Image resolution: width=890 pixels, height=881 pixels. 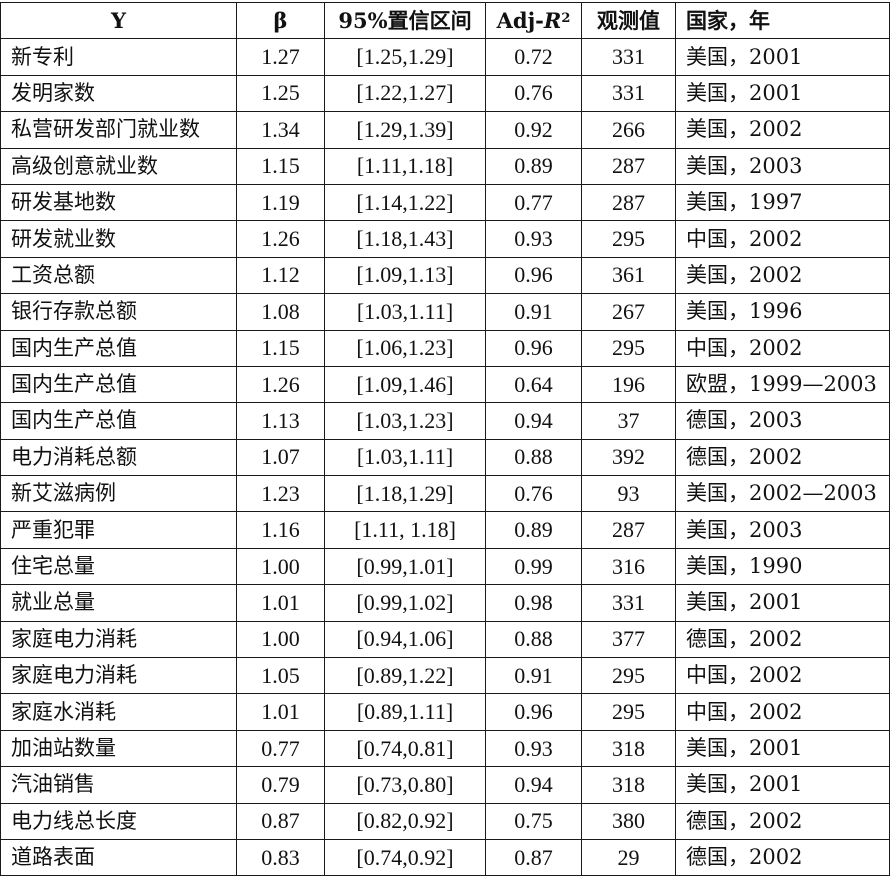 What do you see at coordinates (280, 275) in the screenshot?
I see `cell-beta: 1.12` at bounding box center [280, 275].